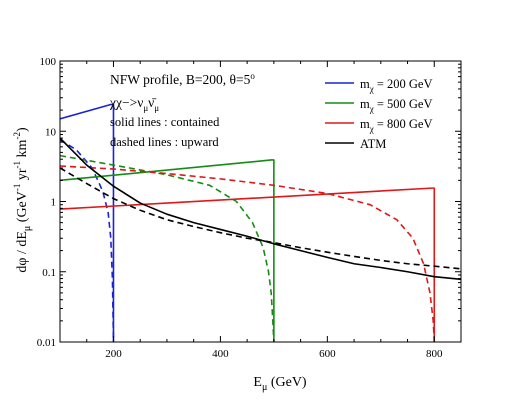 The image size is (520, 402). I want to click on annotation-channel-mu2: μ, so click(156, 108).